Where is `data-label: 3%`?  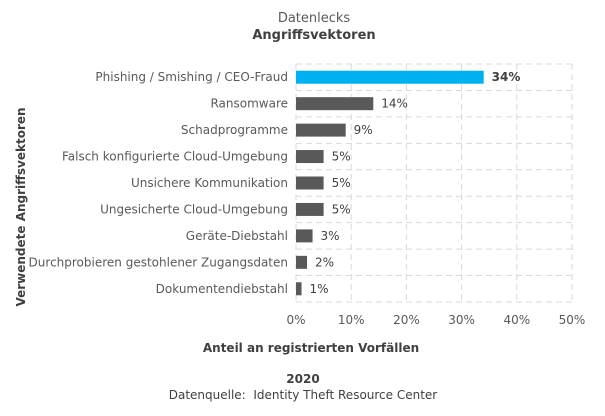 data-label: 3% is located at coordinates (330, 236).